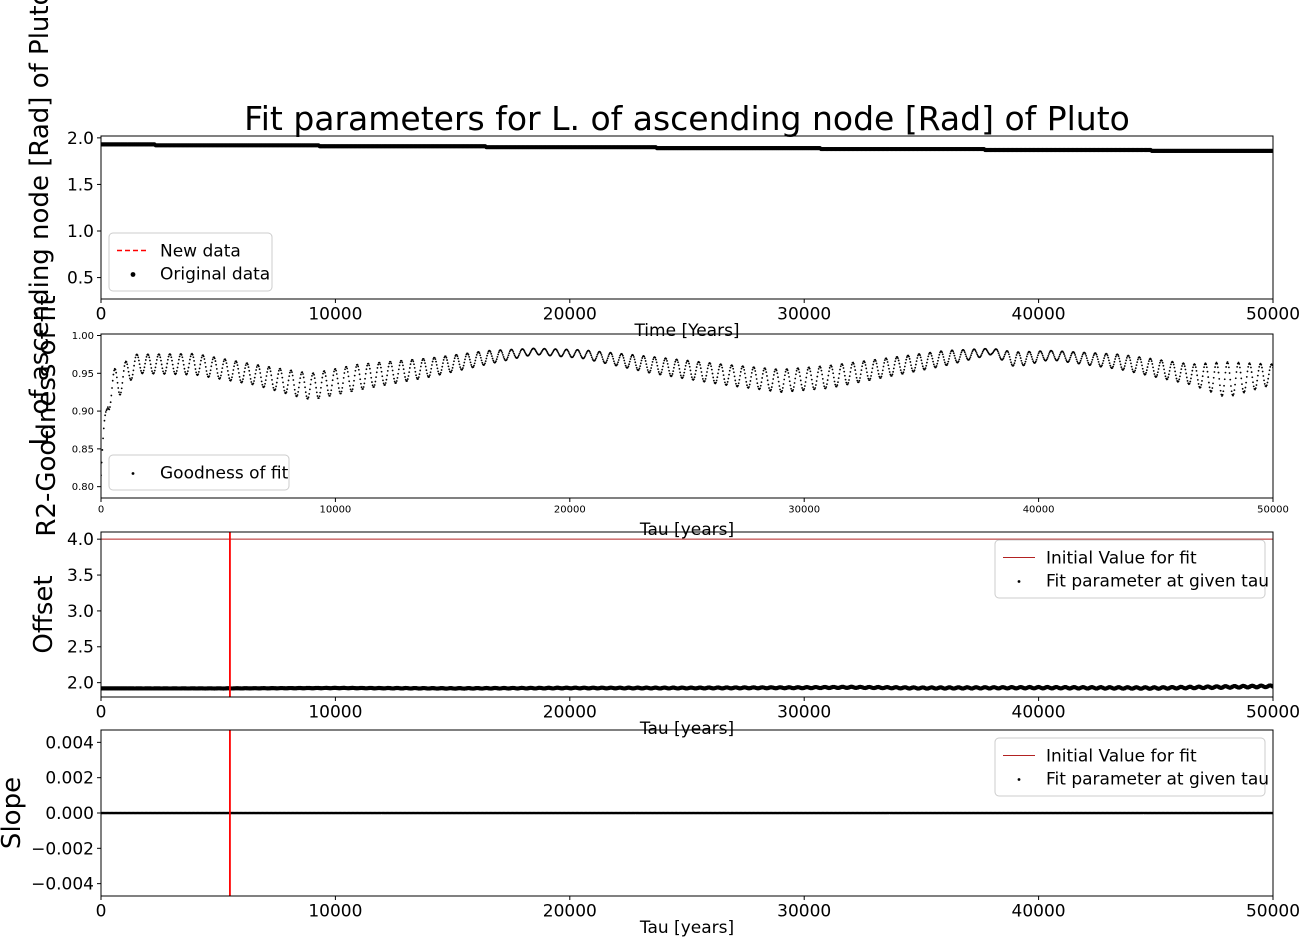 The height and width of the screenshot is (944, 1305). Describe the element at coordinates (335, 314) in the screenshot. I see `x-tick-label: 10000` at that location.